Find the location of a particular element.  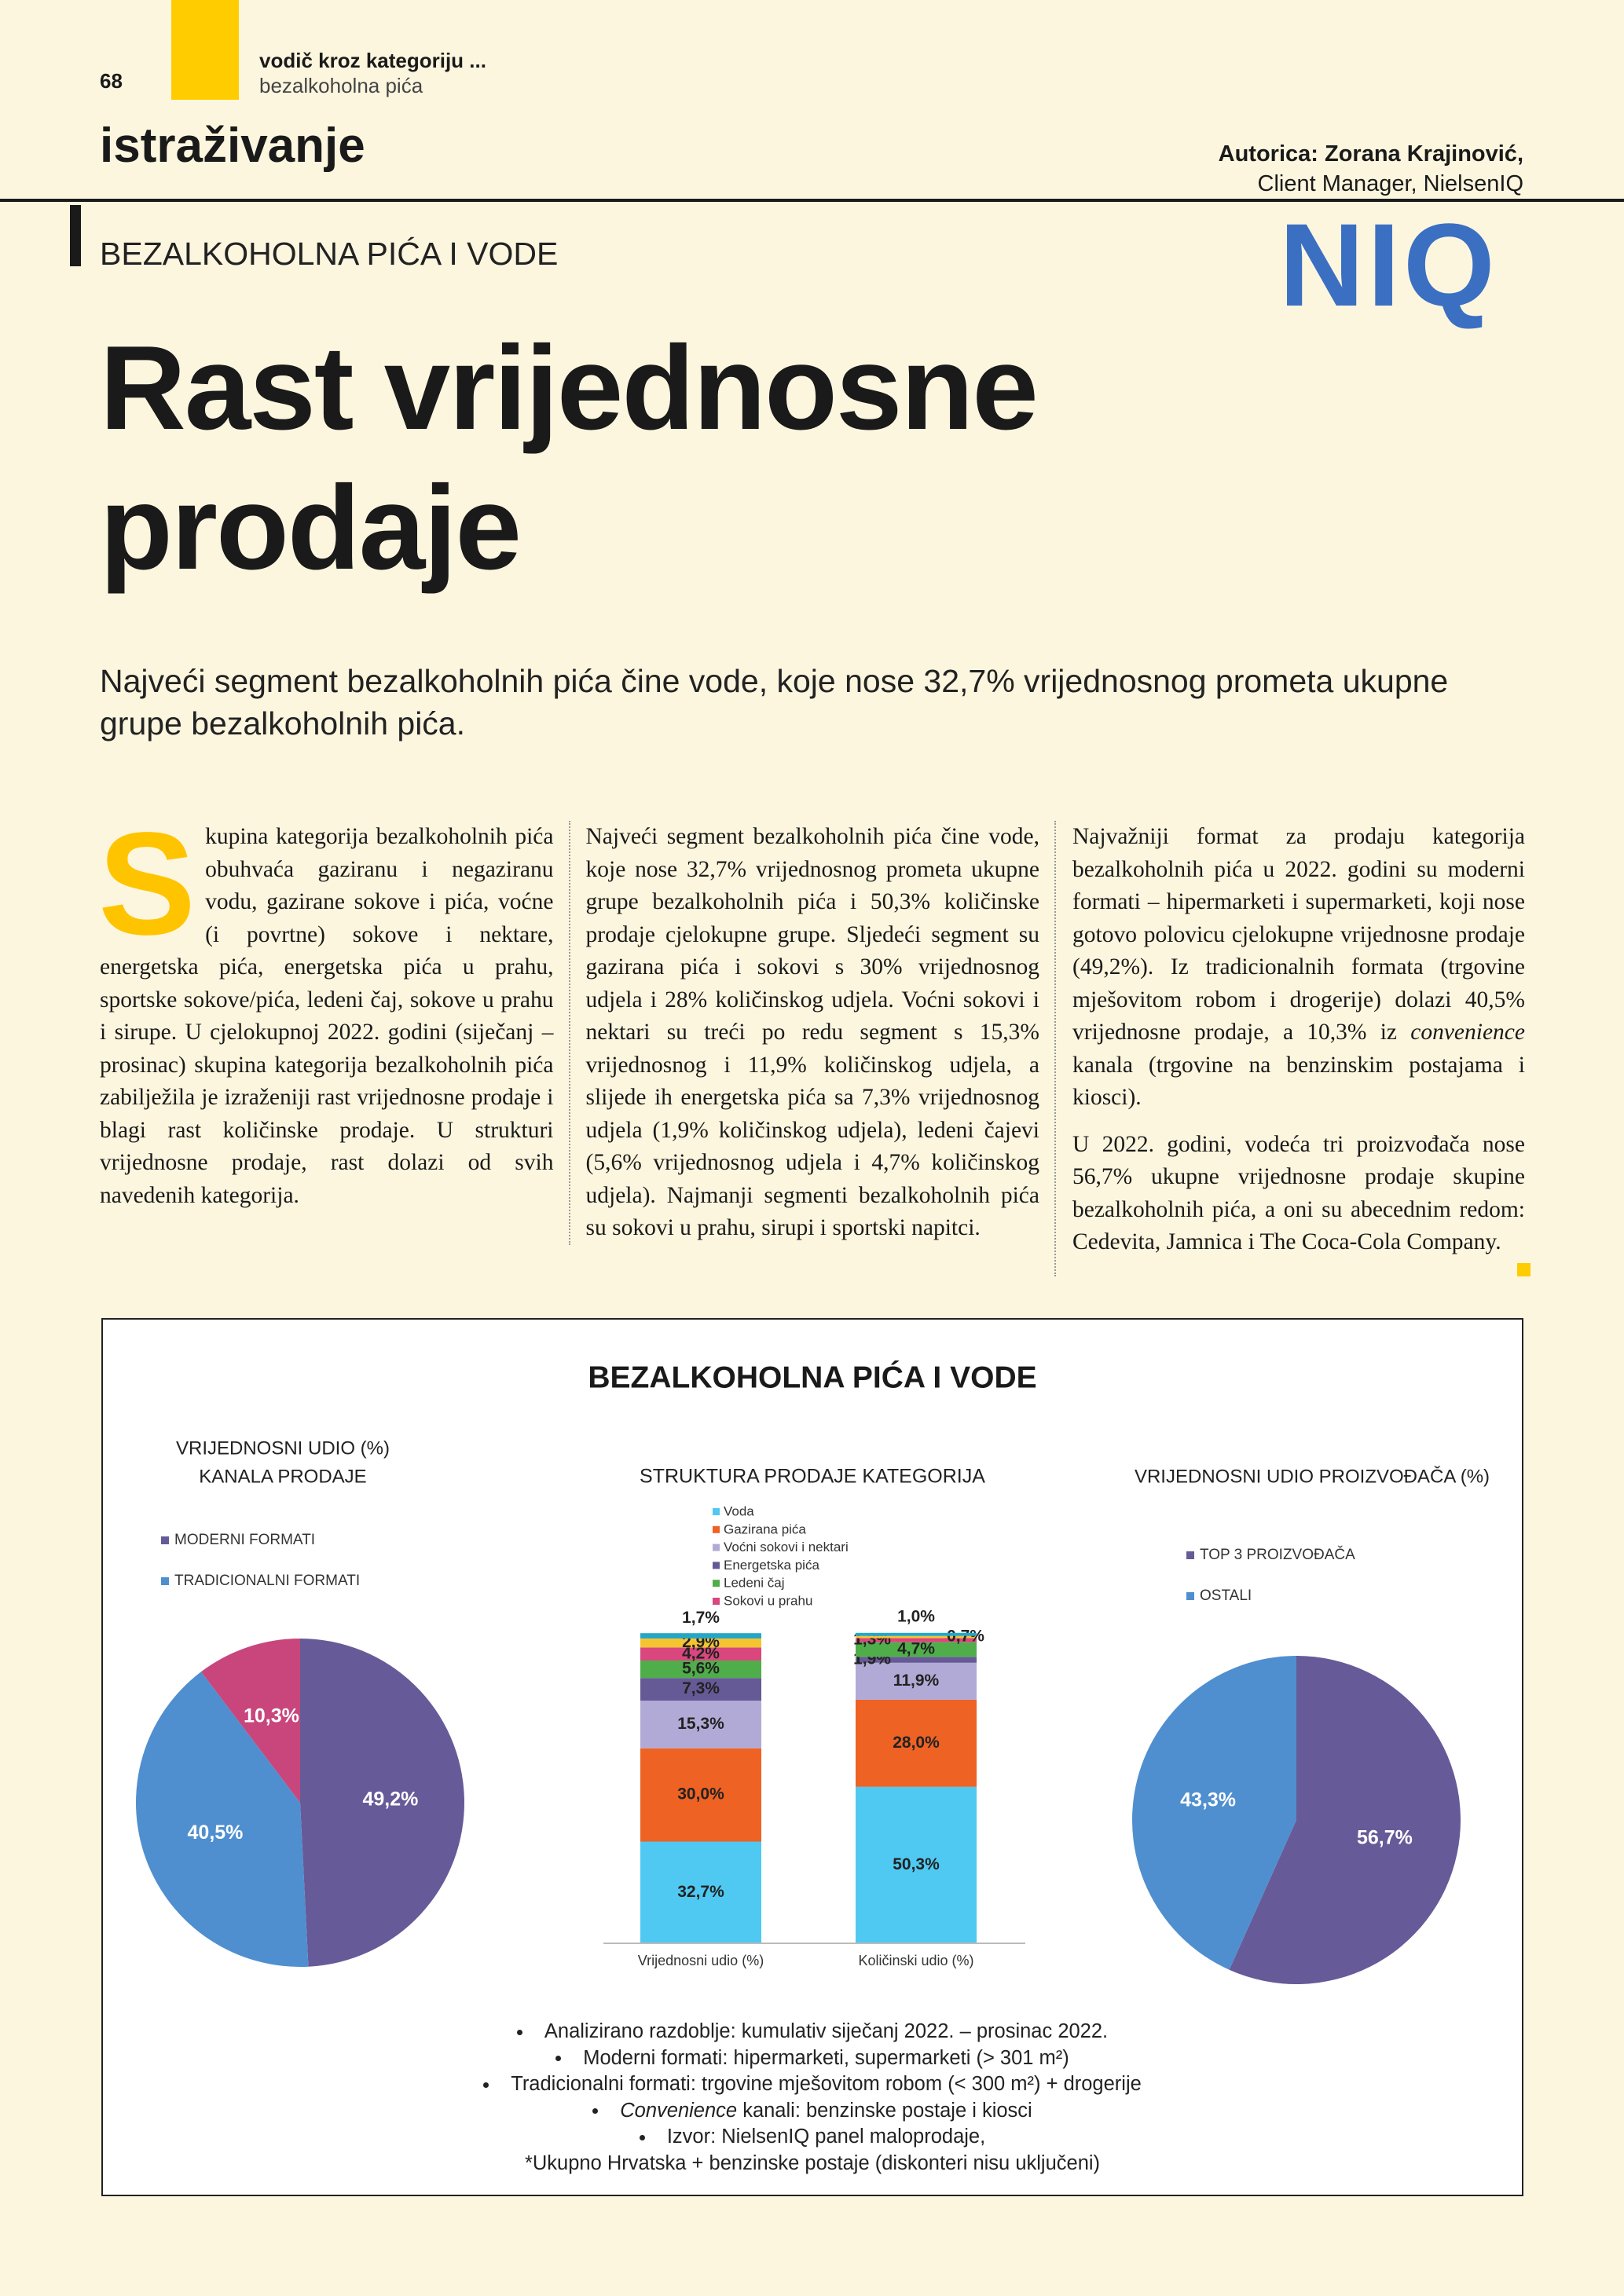

data-label: 49,2% is located at coordinates (390, 1800).